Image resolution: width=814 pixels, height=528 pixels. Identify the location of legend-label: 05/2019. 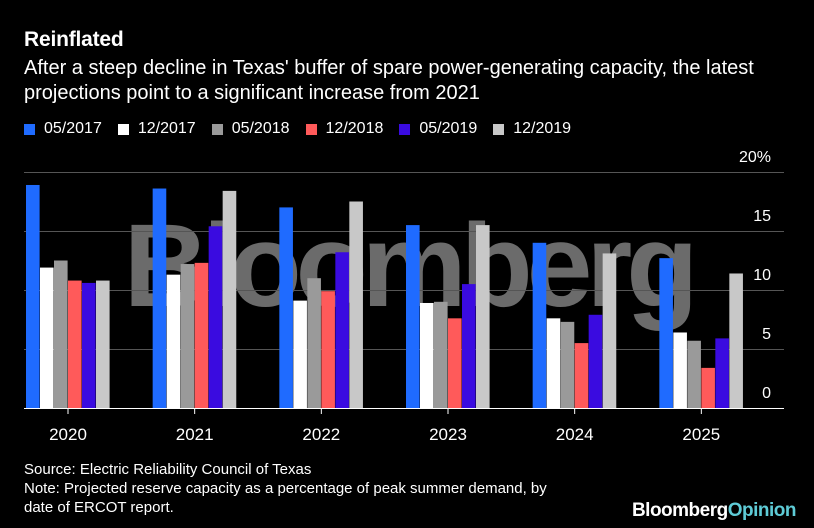
(448, 128).